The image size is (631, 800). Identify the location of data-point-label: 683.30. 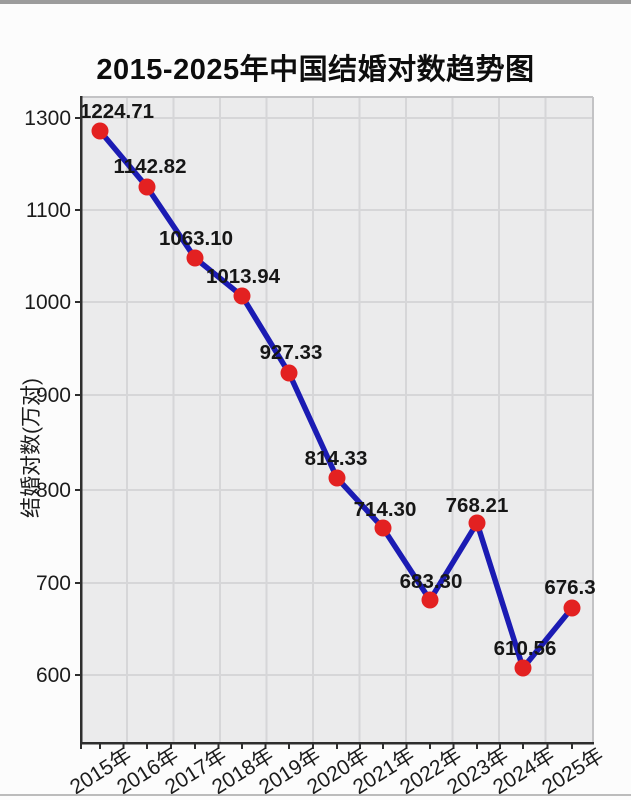
(431, 581).